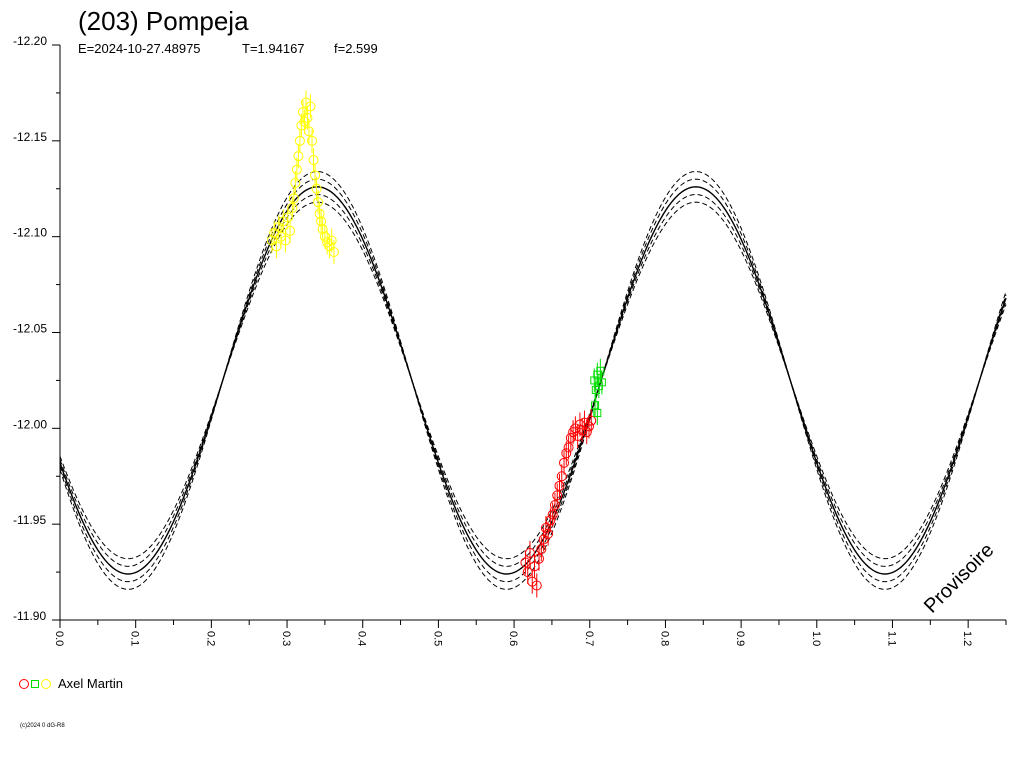 The height and width of the screenshot is (768, 1024). I want to click on y-tick-label: -12.15, so click(30, 137).